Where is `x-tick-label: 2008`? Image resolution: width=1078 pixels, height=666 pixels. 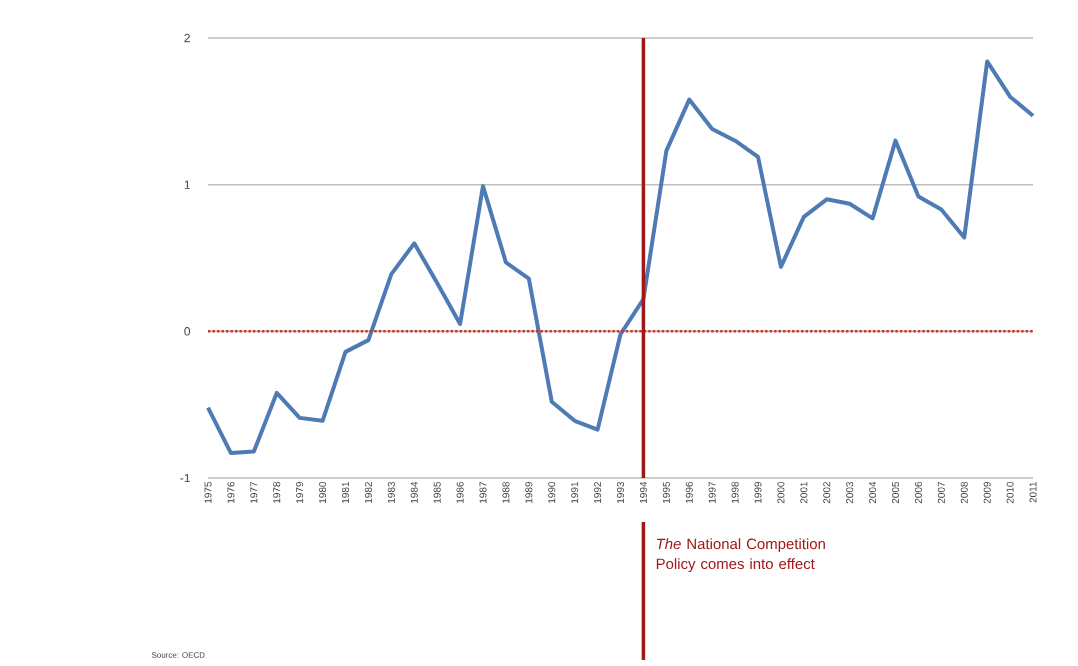
x-tick-label: 2008 is located at coordinates (964, 492).